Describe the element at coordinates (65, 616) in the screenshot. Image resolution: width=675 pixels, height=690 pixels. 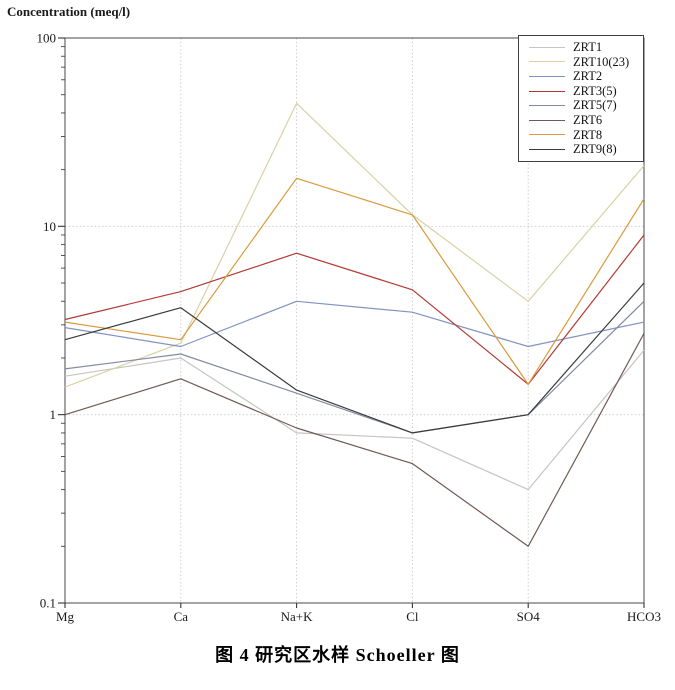
I see `x-tick-label-Mg: Mg` at that location.